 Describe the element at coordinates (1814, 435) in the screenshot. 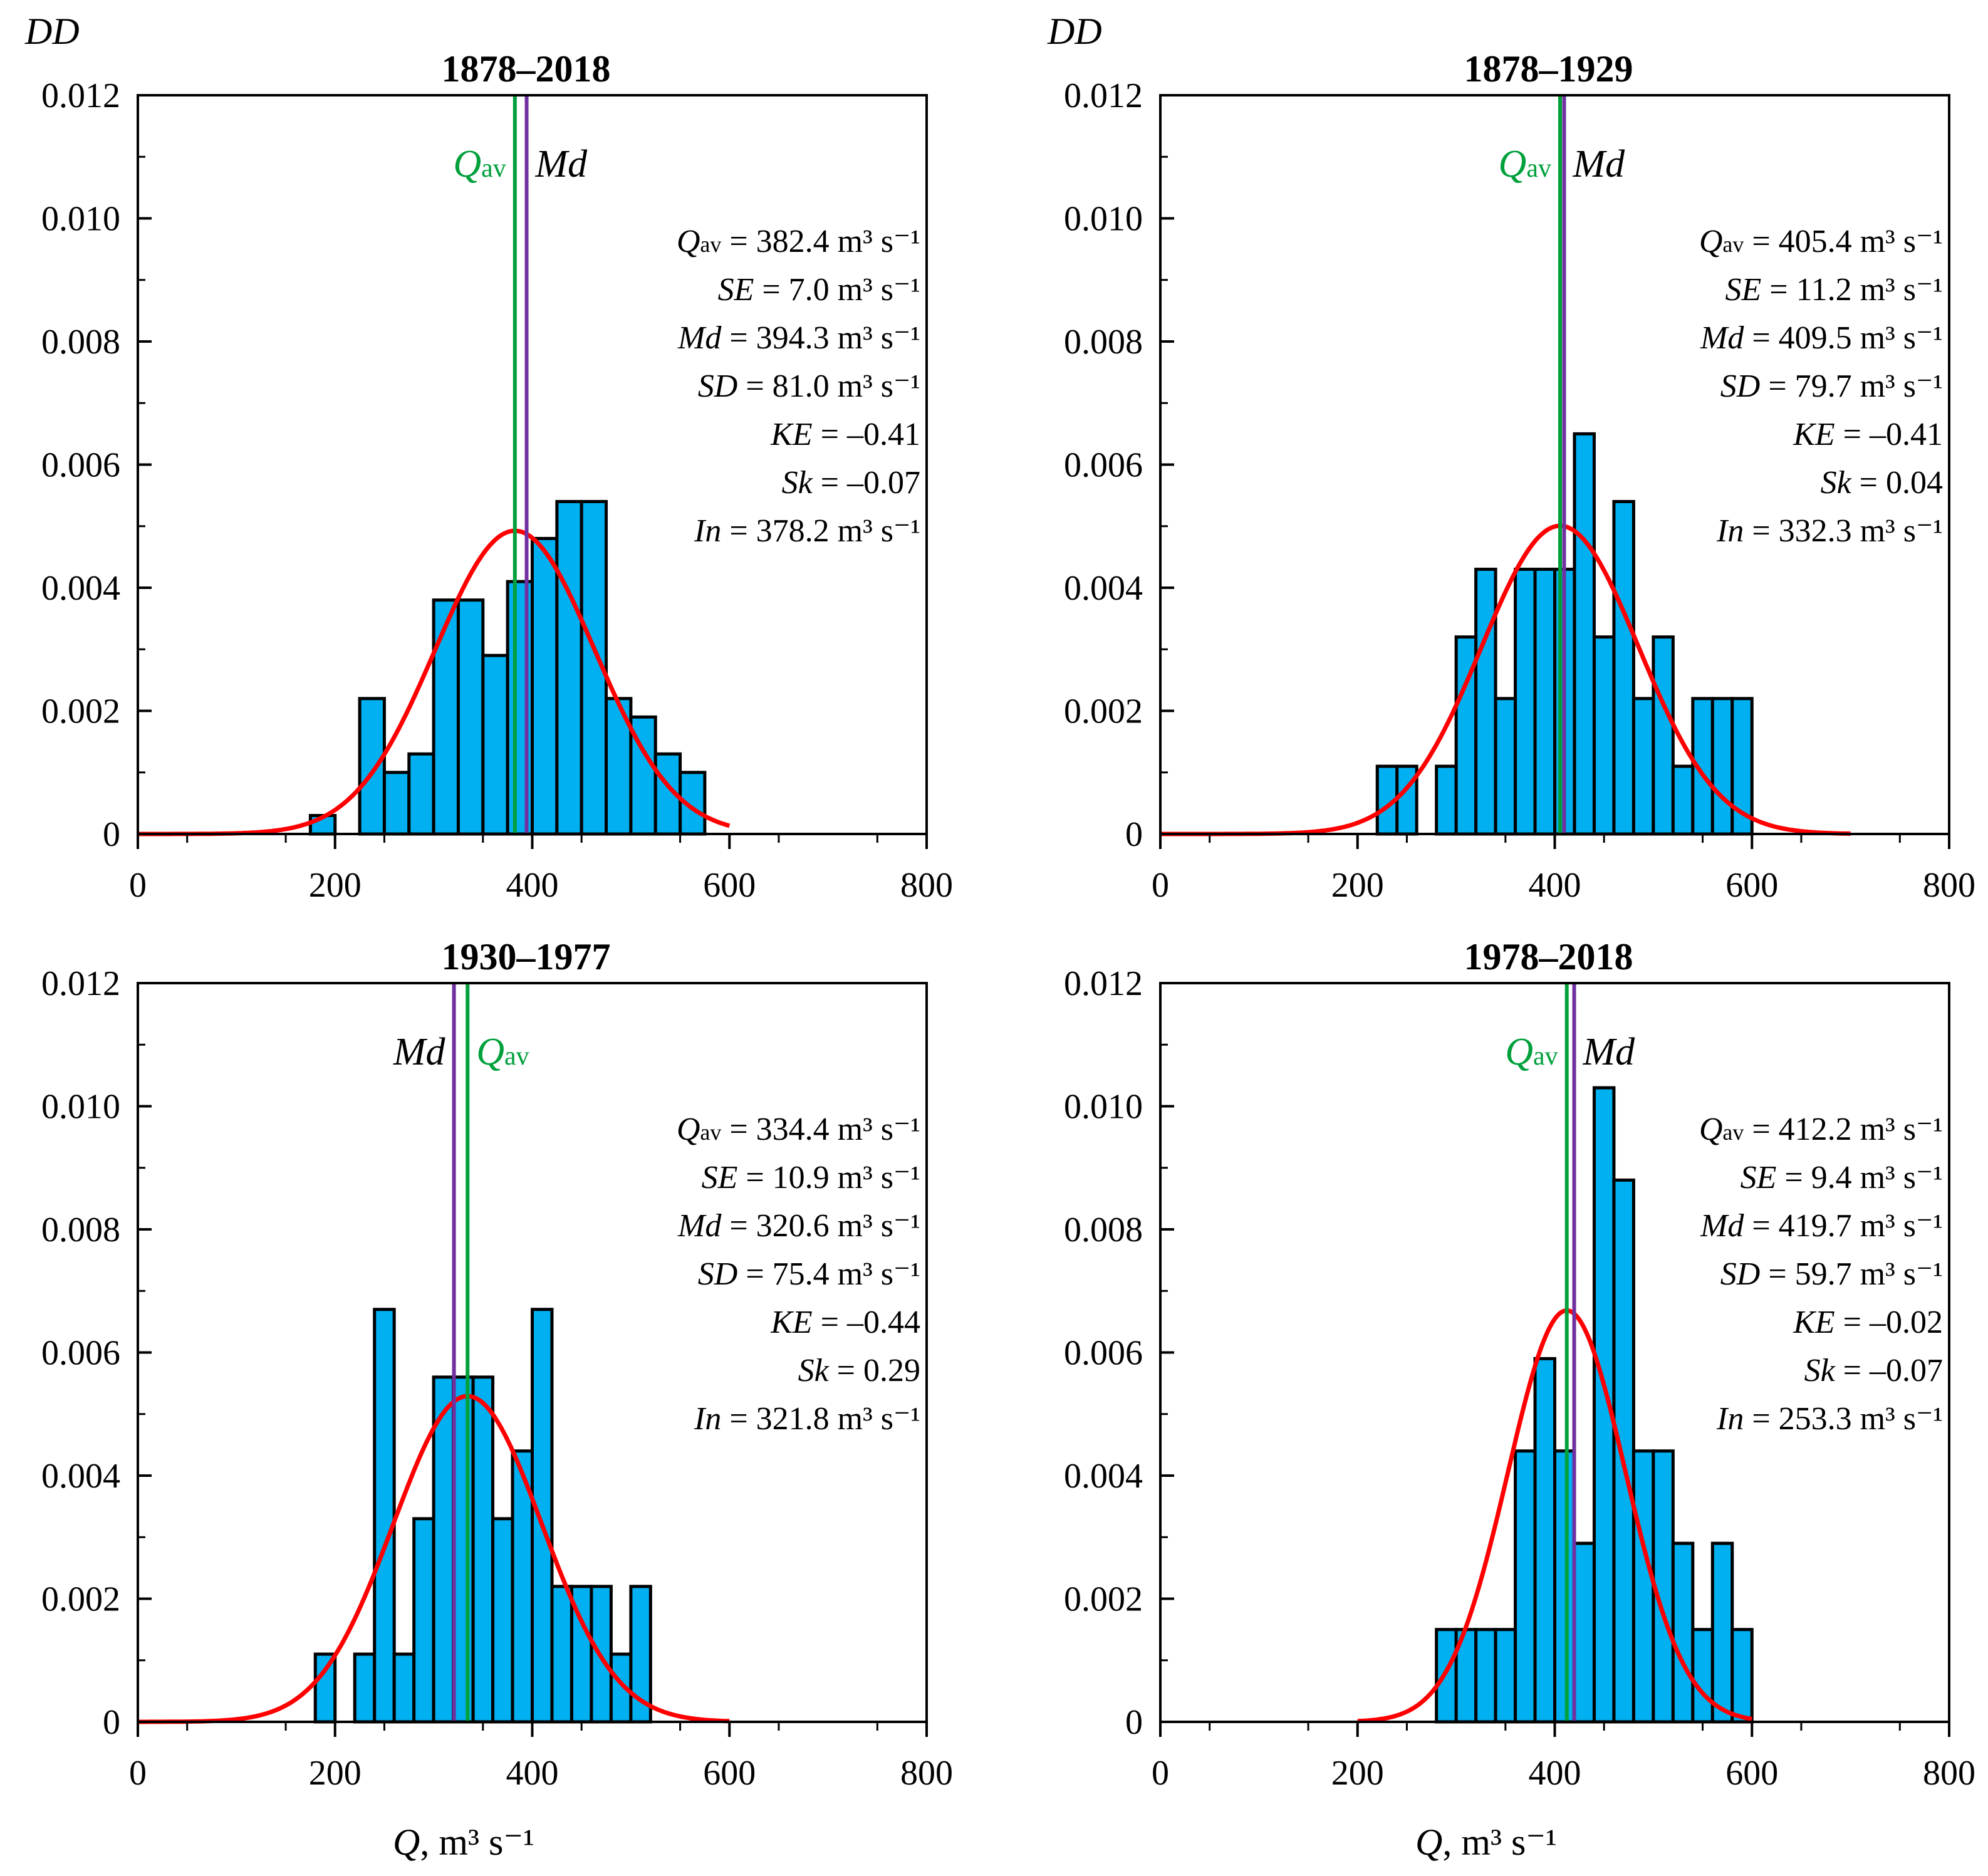

I see `stat-label: KE` at that location.